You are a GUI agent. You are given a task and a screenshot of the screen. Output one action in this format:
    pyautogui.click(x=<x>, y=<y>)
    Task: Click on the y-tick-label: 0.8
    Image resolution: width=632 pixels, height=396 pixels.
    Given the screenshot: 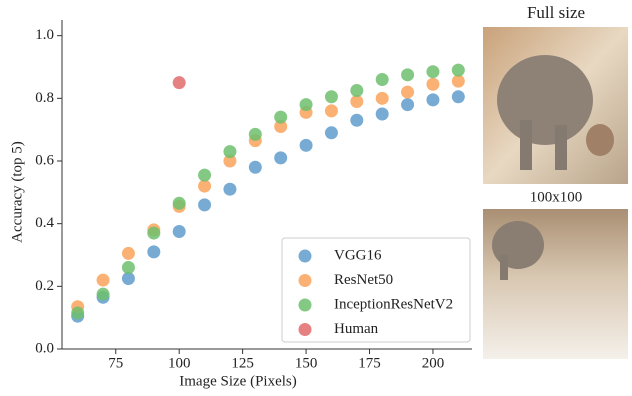 What is the action you would take?
    pyautogui.click(x=44, y=98)
    